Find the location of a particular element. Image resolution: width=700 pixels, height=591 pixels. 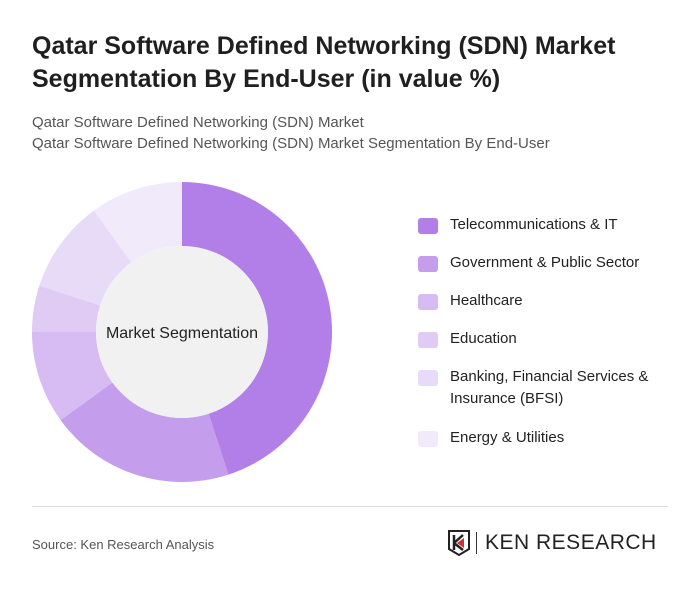

ken-logo-icon is located at coordinates (459, 543).